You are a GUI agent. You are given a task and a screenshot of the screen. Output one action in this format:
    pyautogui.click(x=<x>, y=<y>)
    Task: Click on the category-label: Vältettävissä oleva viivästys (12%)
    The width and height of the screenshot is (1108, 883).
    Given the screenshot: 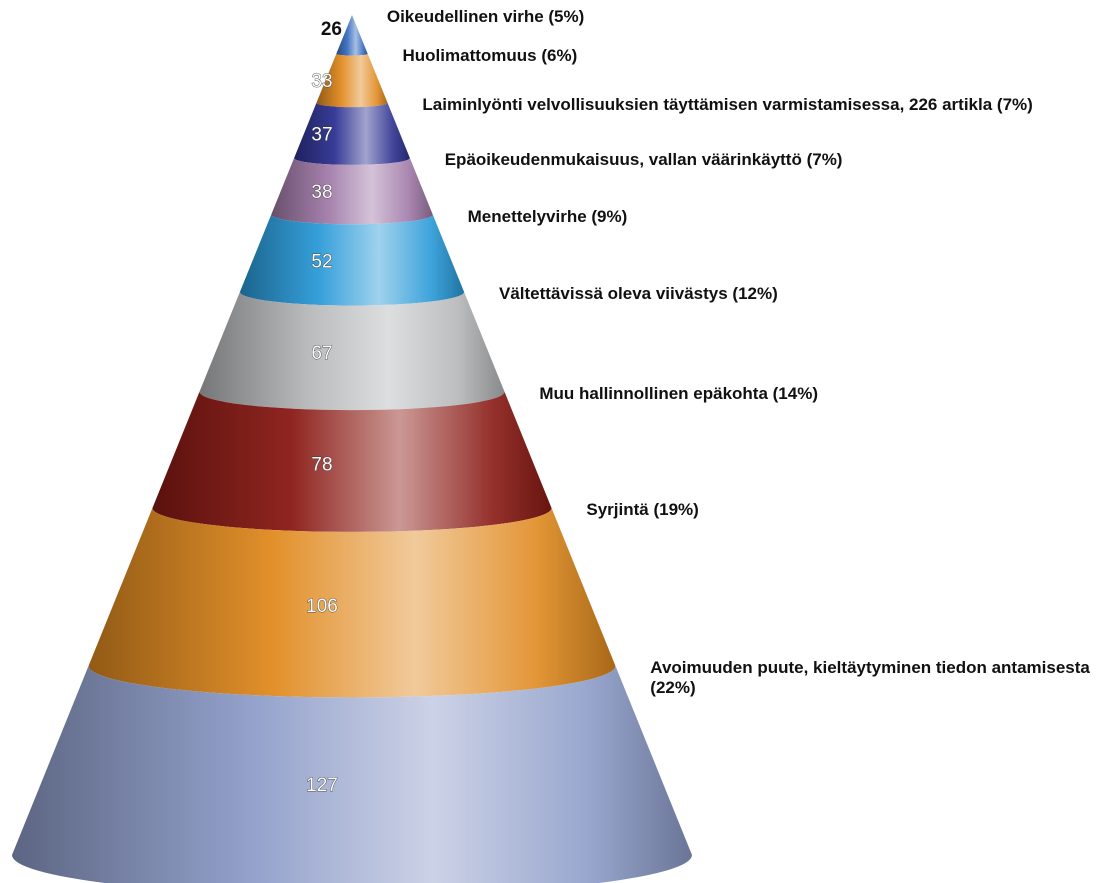 What is the action you would take?
    pyautogui.click(x=638, y=294)
    